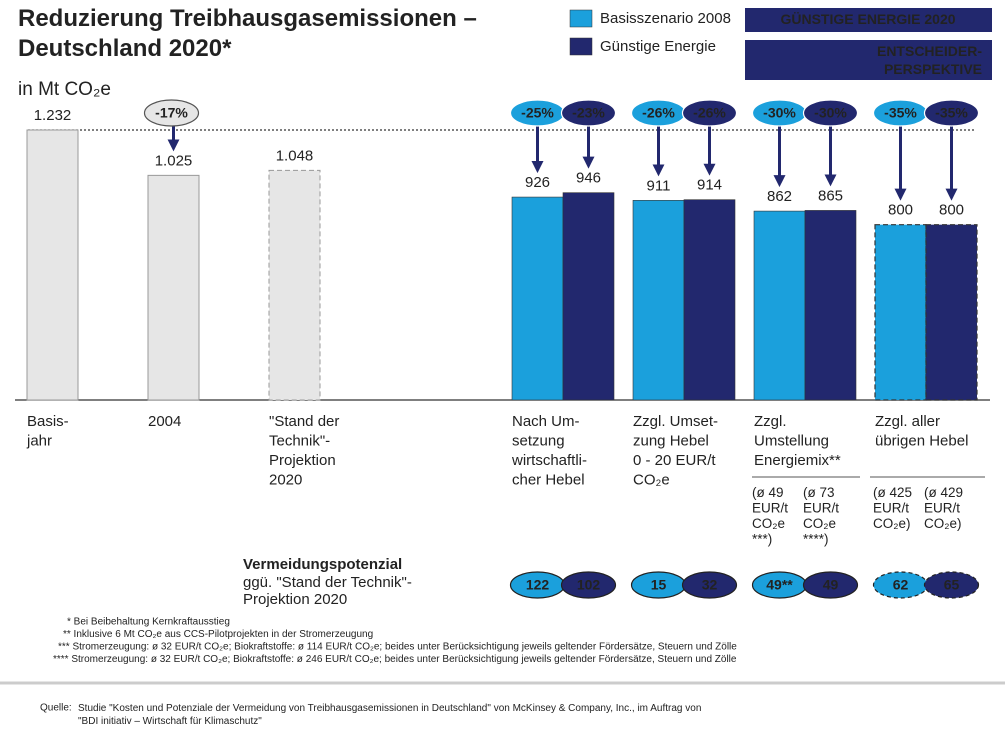 This screenshot has height=734, width=1005. What do you see at coordinates (174, 160) in the screenshot?
I see `value-label: 1.025` at bounding box center [174, 160].